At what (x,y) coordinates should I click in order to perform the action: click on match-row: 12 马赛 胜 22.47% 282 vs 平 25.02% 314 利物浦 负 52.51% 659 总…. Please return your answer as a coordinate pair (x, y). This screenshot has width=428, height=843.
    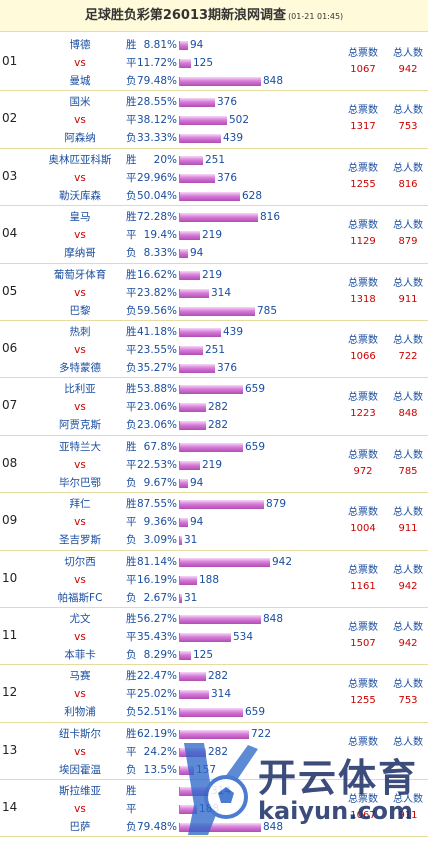
    Looking at the image, I should click on (214, 694).